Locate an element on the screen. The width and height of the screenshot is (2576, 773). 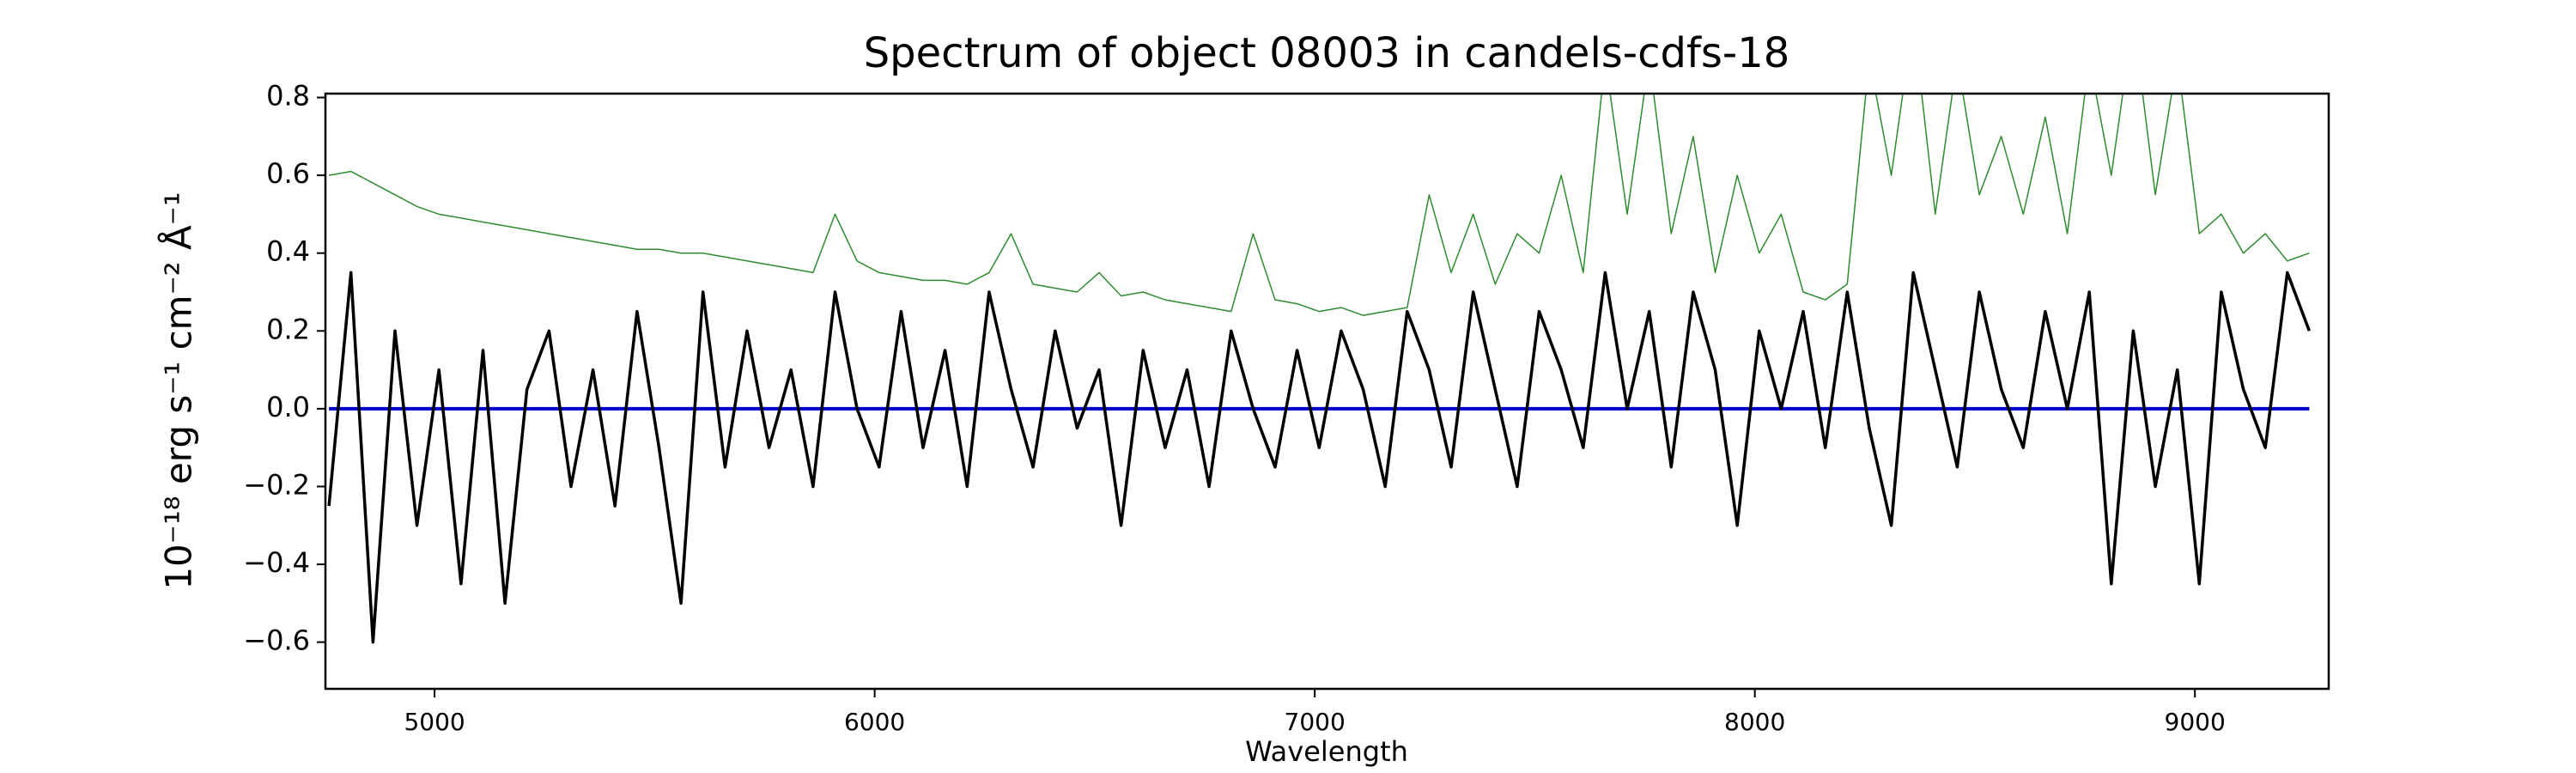
x-tick-label: 8000 is located at coordinates (1755, 722).